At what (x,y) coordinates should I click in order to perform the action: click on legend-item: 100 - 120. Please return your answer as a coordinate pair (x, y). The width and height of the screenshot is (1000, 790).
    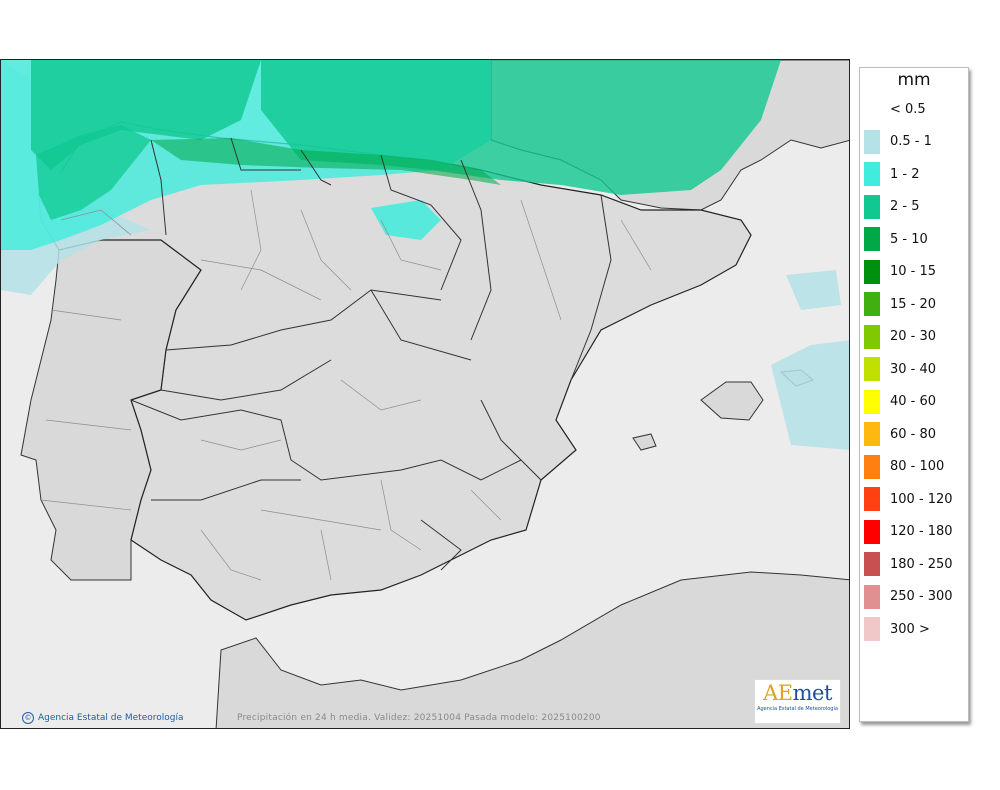
    Looking at the image, I should click on (908, 499).